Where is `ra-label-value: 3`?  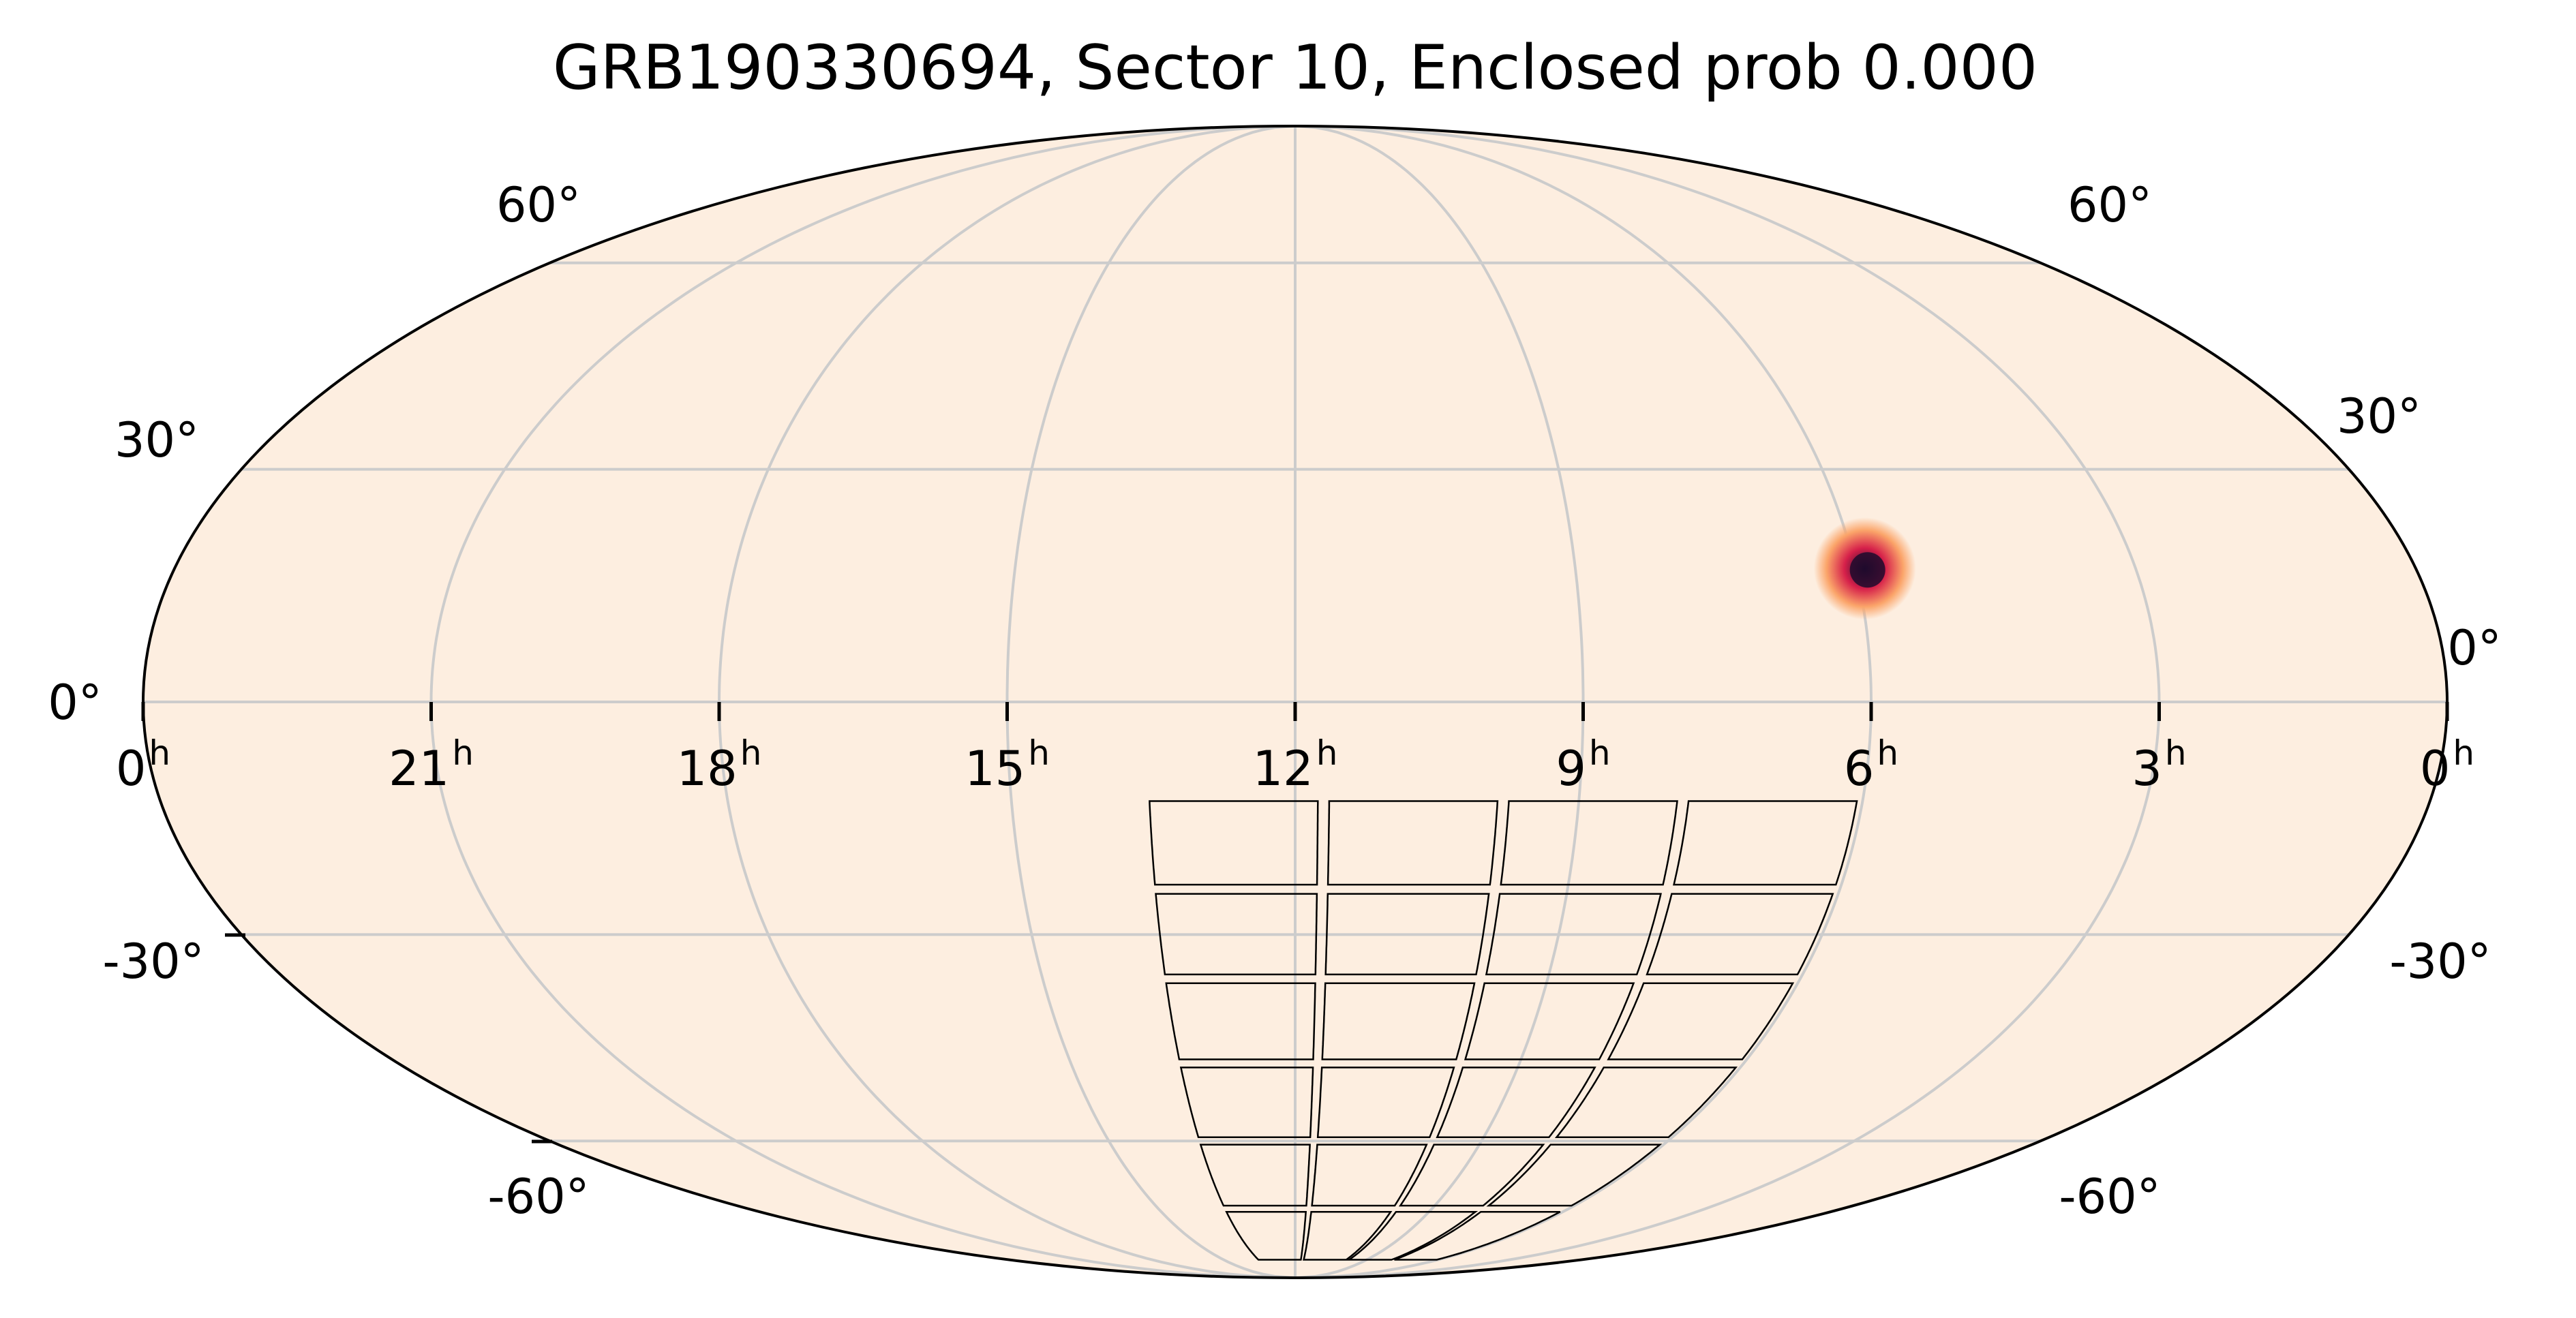 ra-label-value: 3 is located at coordinates (2147, 769).